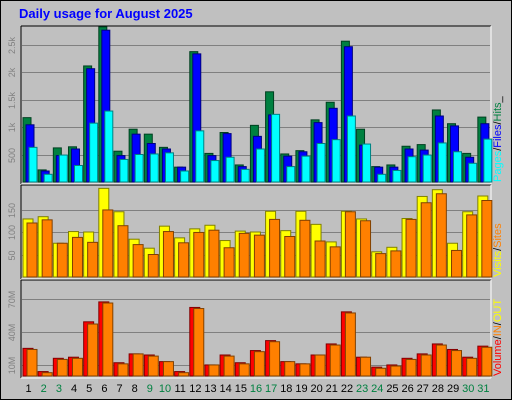 This screenshot has height=400, width=512. What do you see at coordinates (241, 389) in the screenshot?
I see `x-tick-day-15: 15` at bounding box center [241, 389].